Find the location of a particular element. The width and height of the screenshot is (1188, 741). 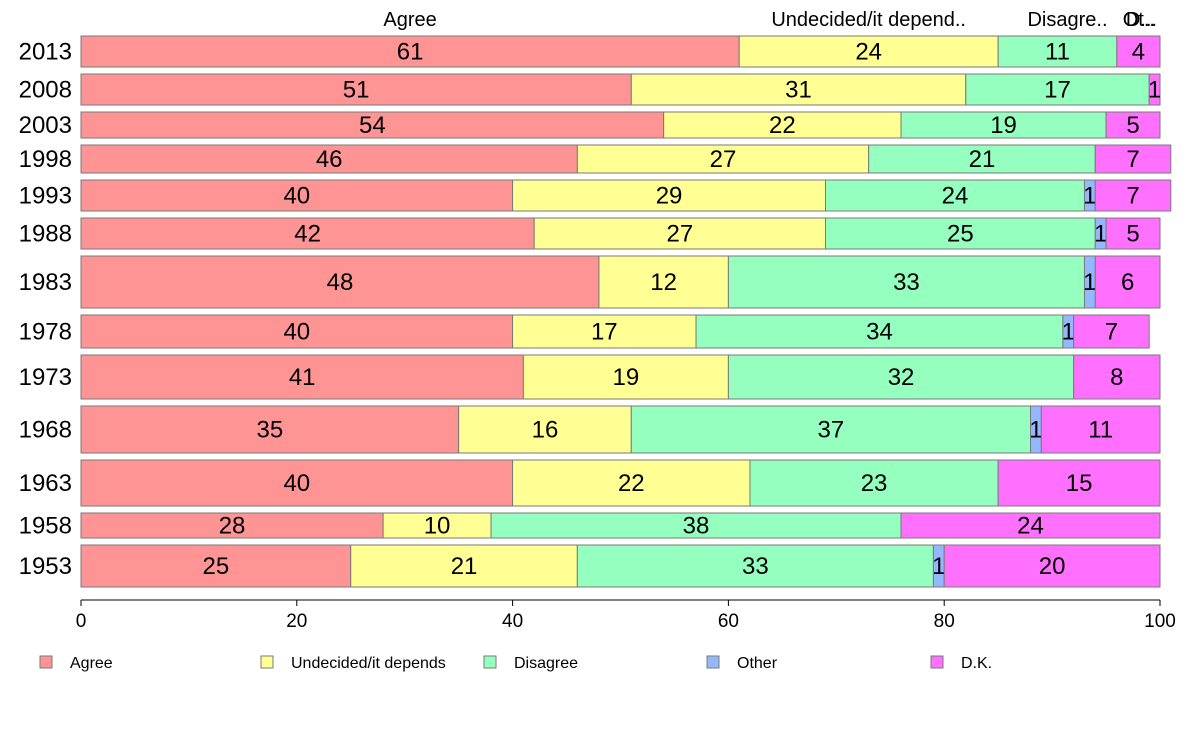

legend-label: Agree is located at coordinates (91, 663).